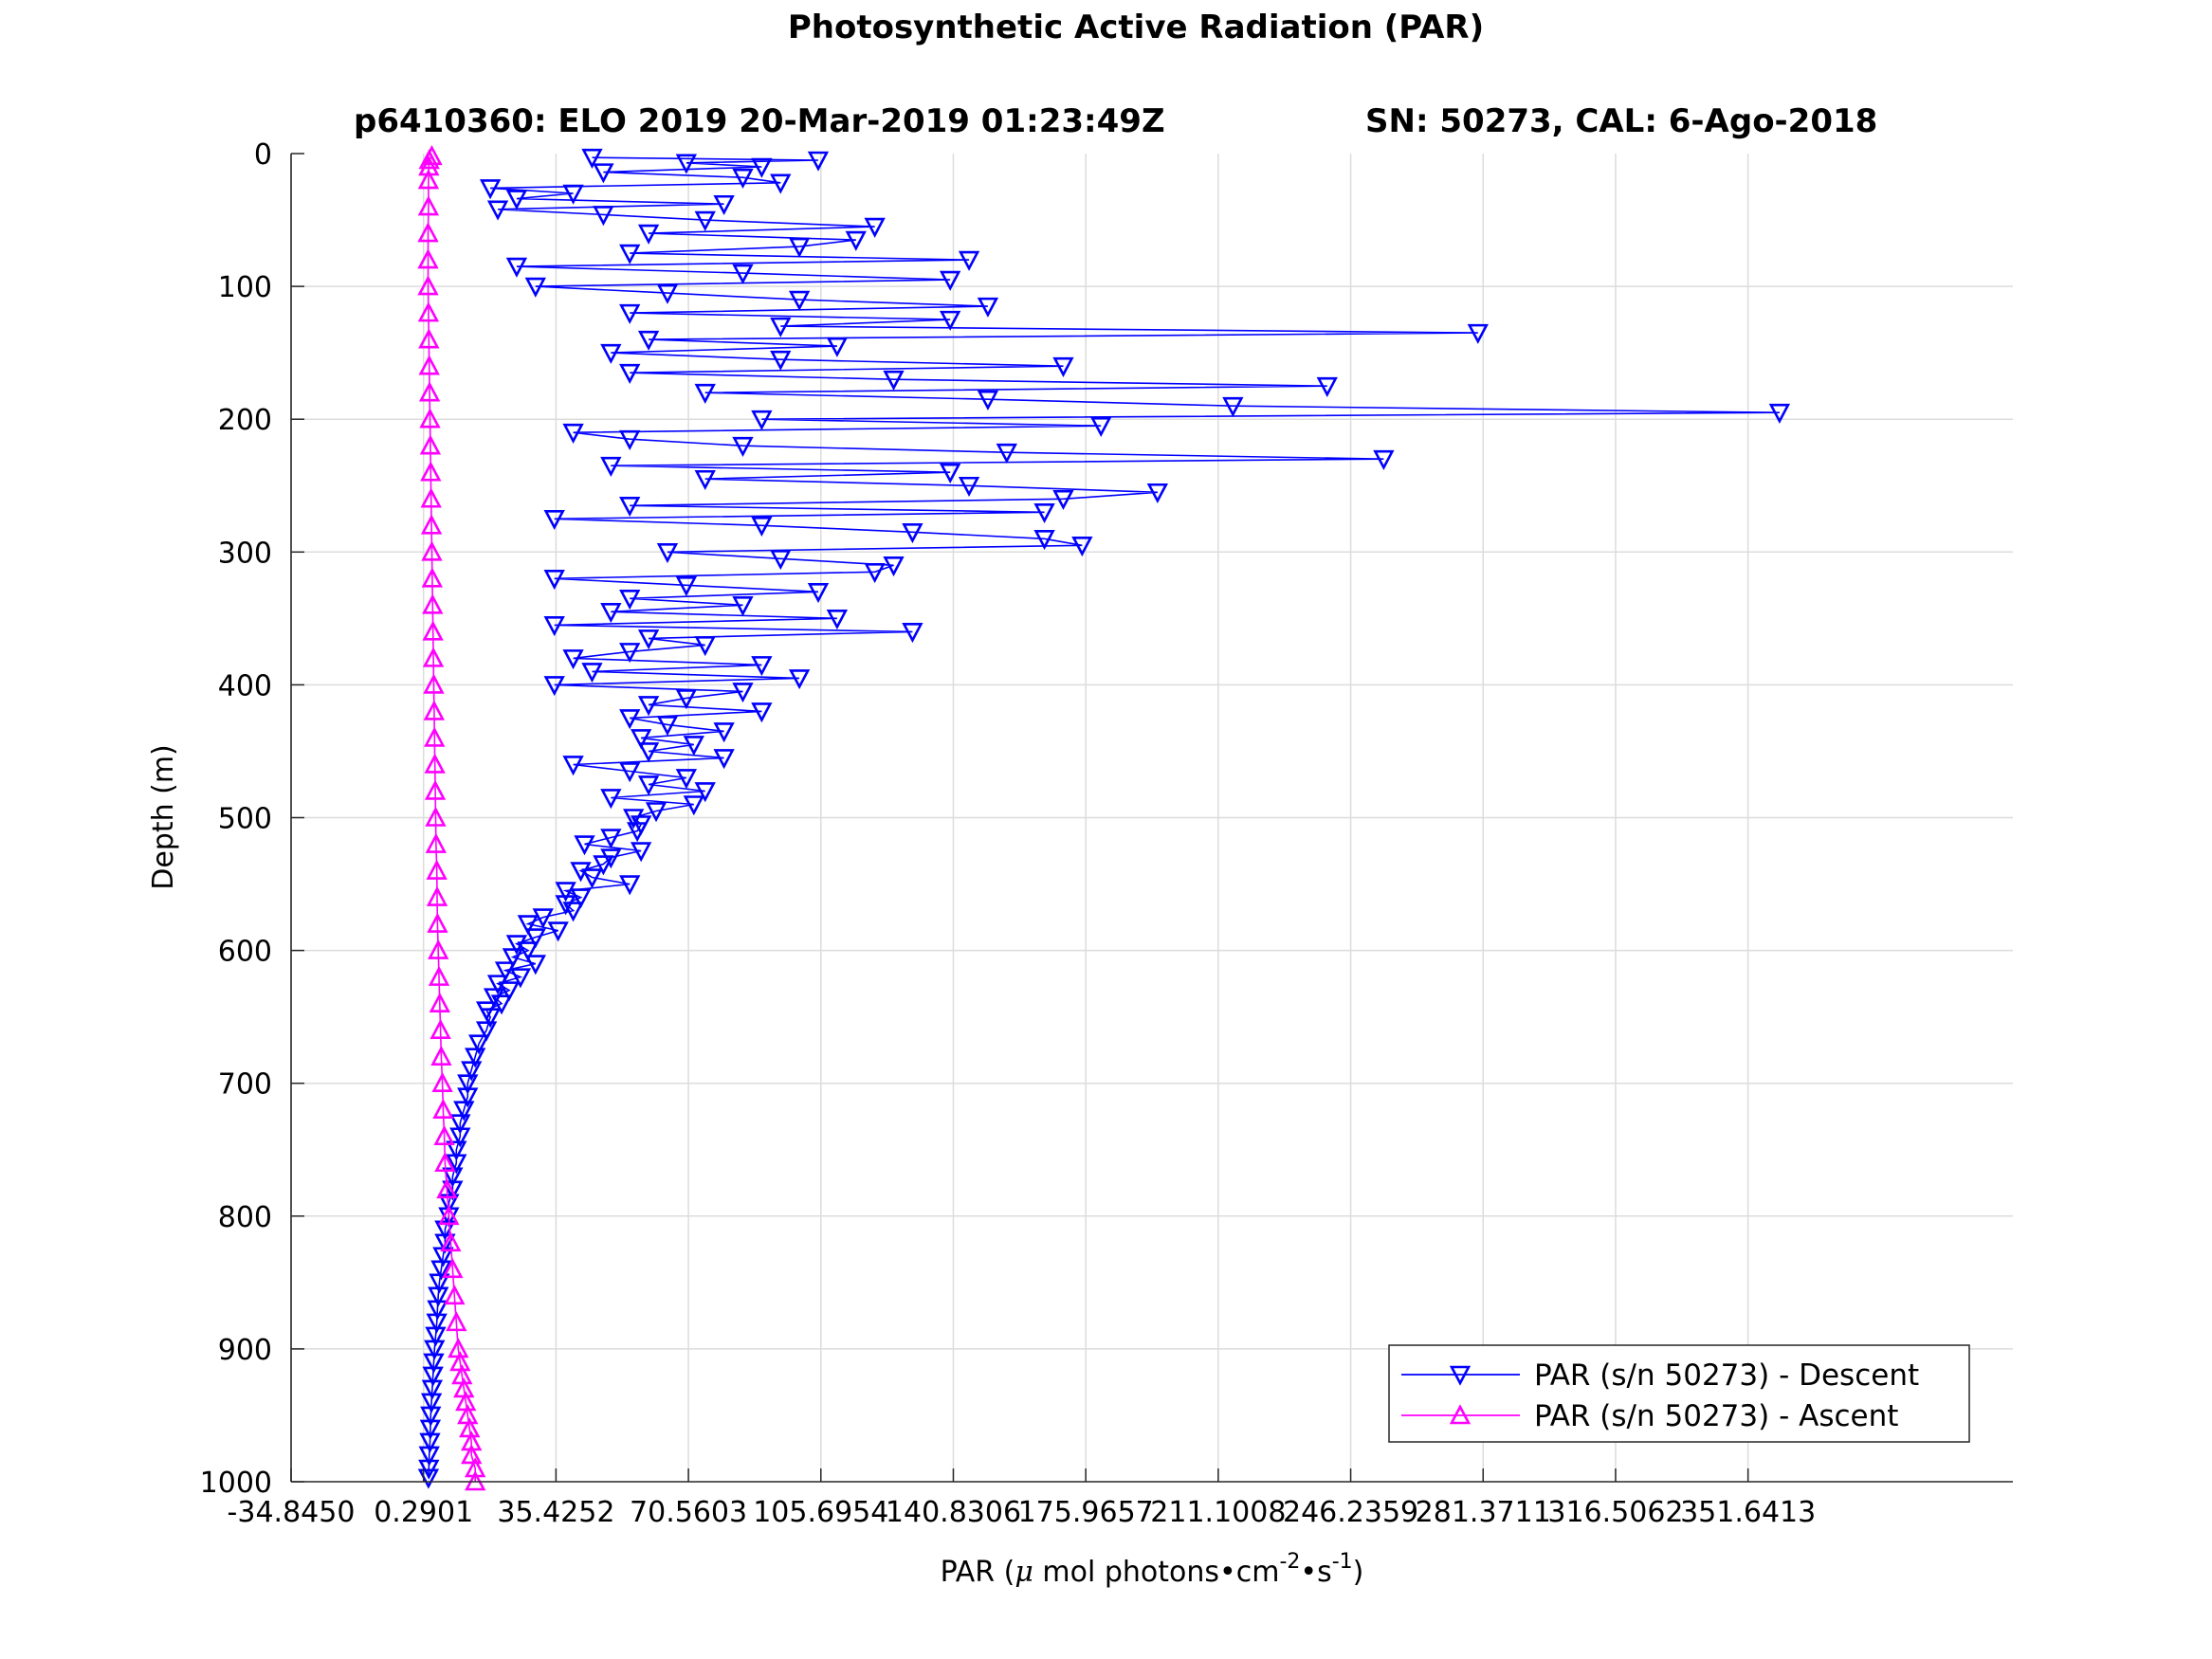 The height and width of the screenshot is (1659, 2212). What do you see at coordinates (1615, 1512) in the screenshot?
I see `x-tick-label: 316.5062` at bounding box center [1615, 1512].